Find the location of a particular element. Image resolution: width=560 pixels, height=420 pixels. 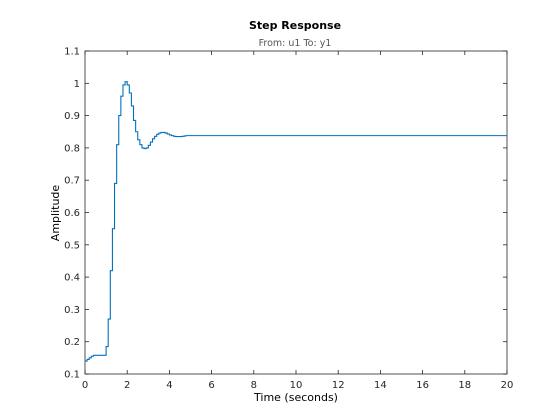

y-tick-label: 0.1 is located at coordinates (72, 375).